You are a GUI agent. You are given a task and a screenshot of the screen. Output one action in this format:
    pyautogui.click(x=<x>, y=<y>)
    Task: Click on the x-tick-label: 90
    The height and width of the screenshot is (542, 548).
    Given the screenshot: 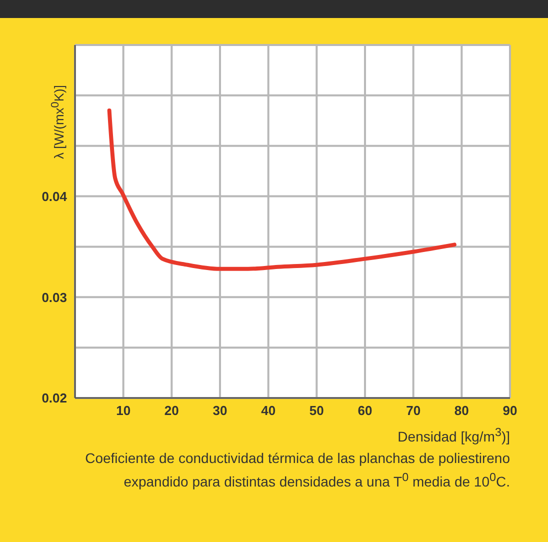 What is the action you would take?
    pyautogui.click(x=510, y=410)
    